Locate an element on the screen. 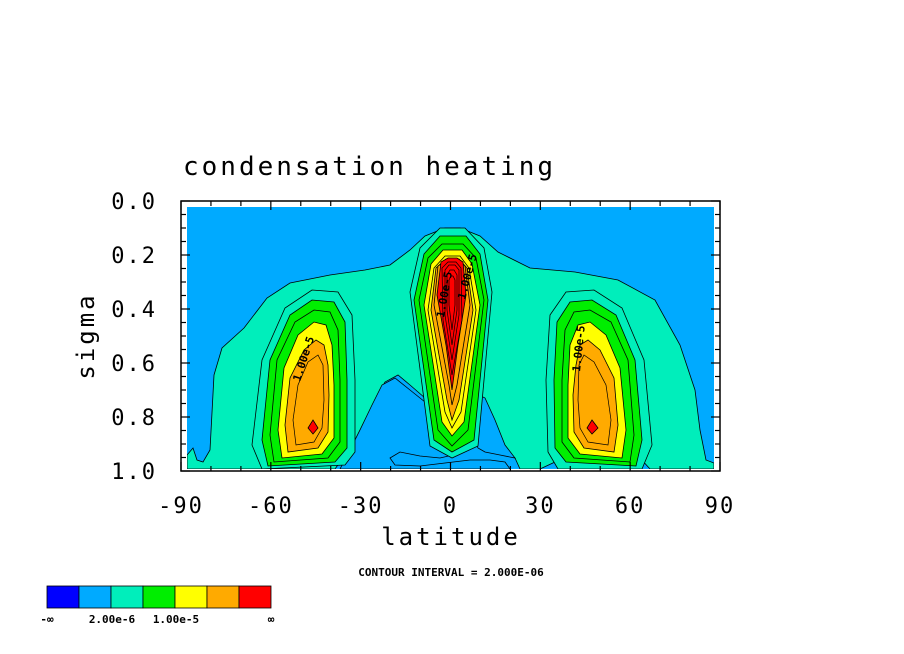  x-axis-label: latitude is located at coordinates (451, 537).